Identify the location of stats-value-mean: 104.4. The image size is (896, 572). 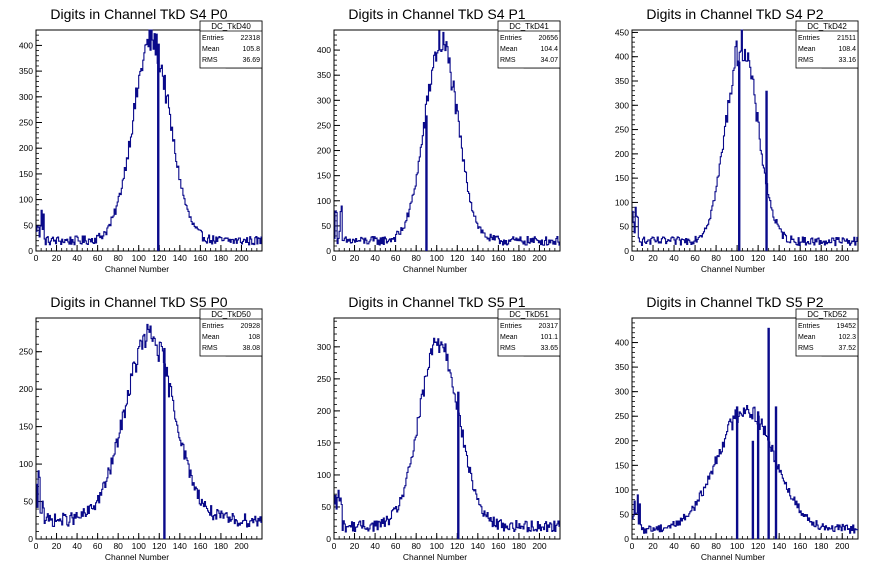
(549, 49).